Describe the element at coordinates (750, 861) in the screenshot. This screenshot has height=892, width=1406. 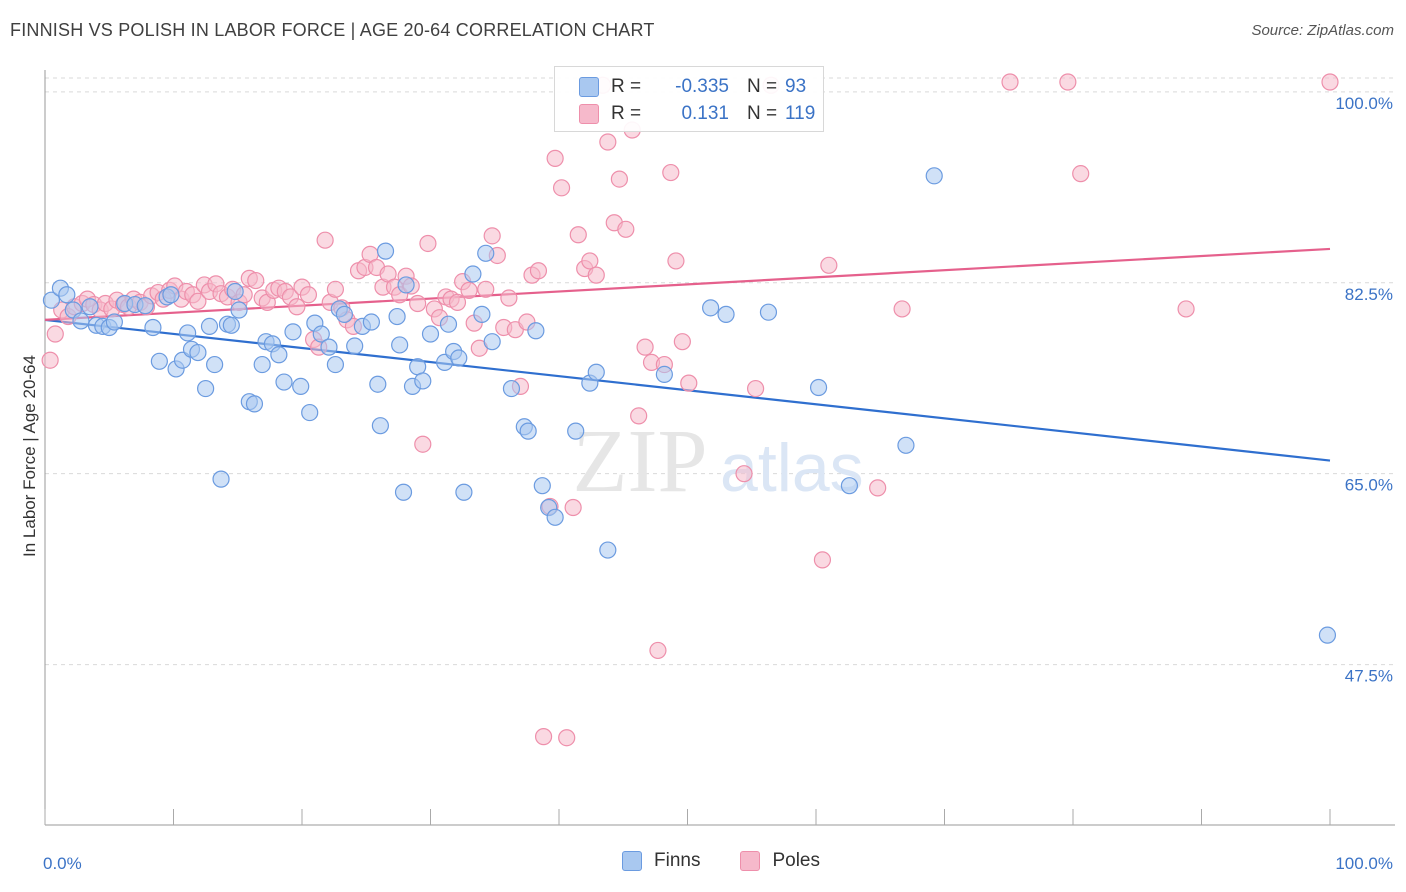
I see `poles-legend-swatch` at that location.